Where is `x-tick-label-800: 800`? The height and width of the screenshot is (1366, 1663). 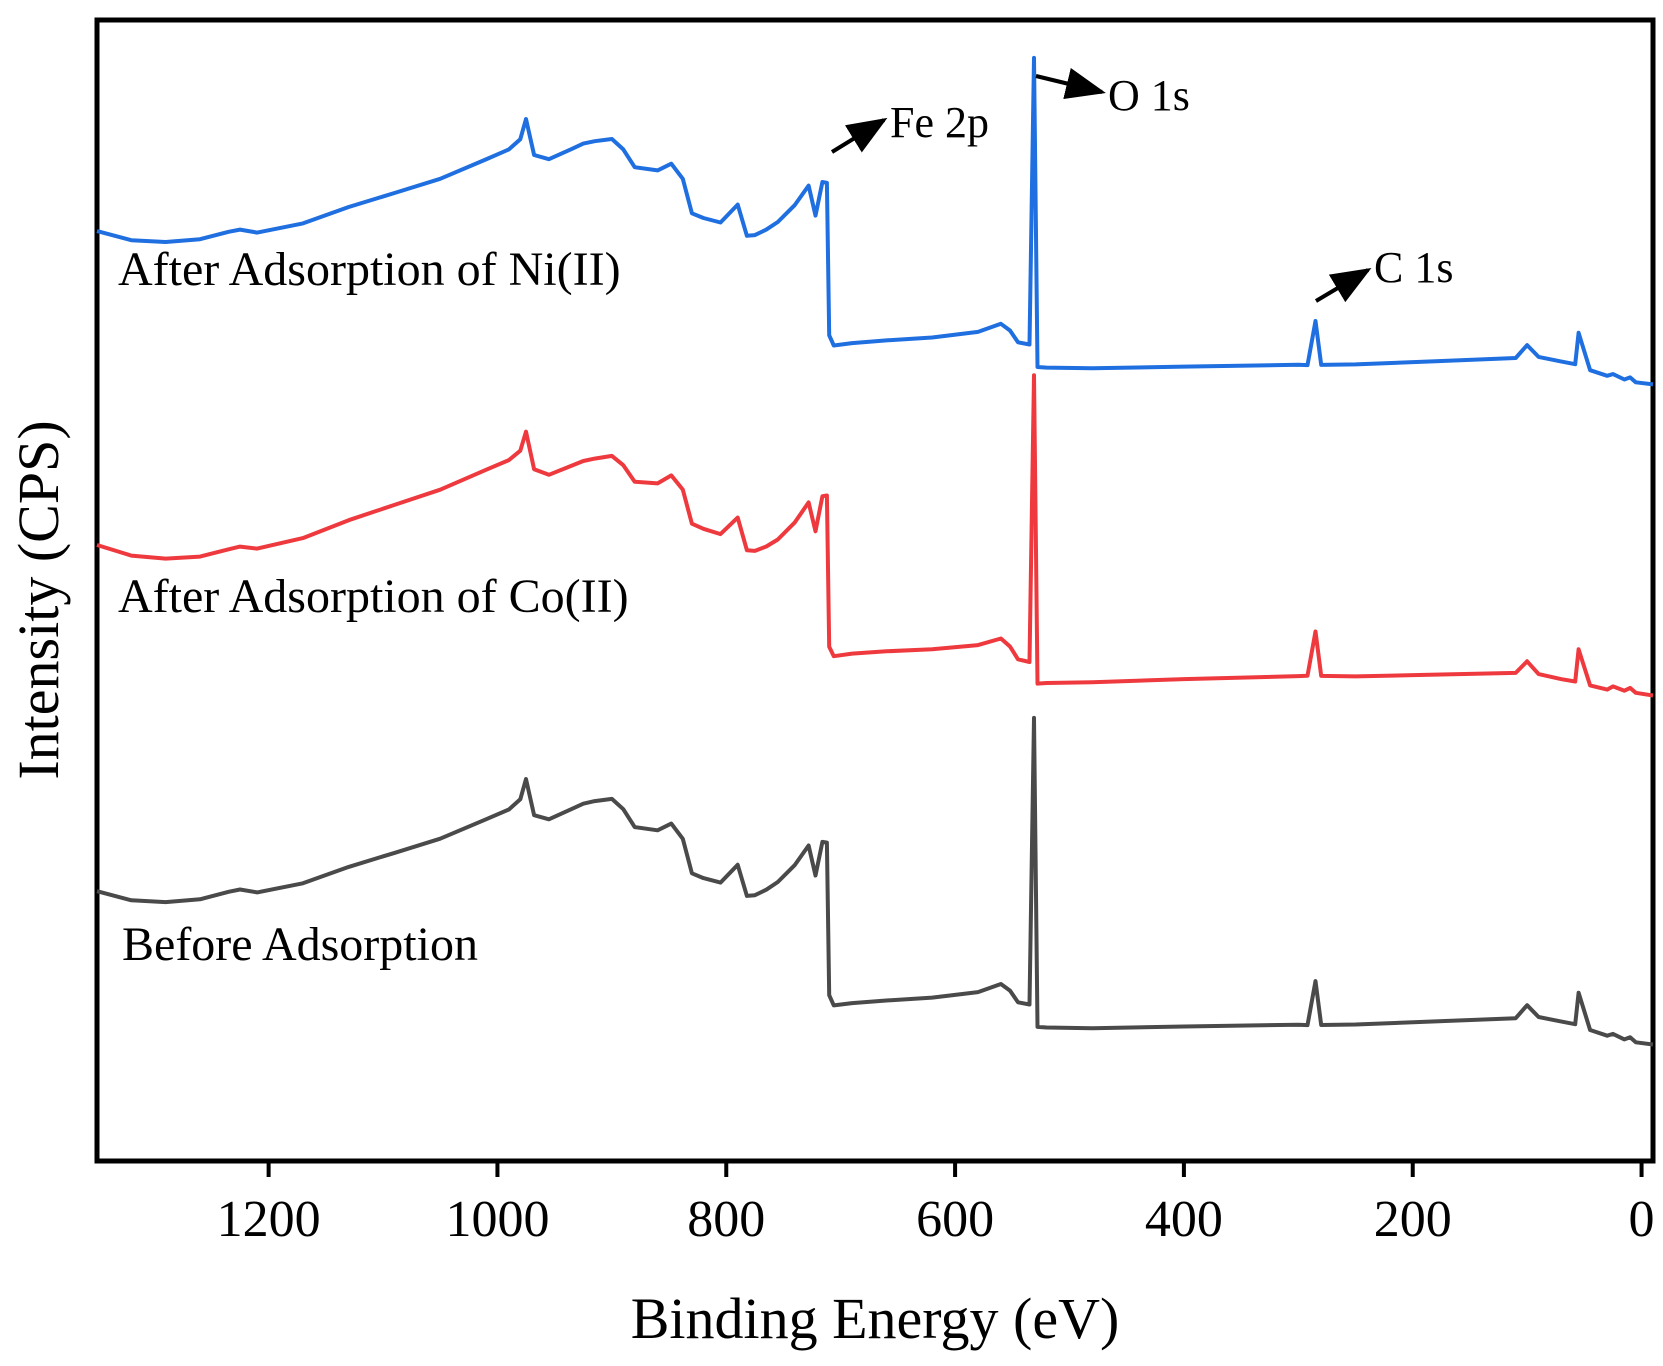 x-tick-label-800: 800 is located at coordinates (726, 1219).